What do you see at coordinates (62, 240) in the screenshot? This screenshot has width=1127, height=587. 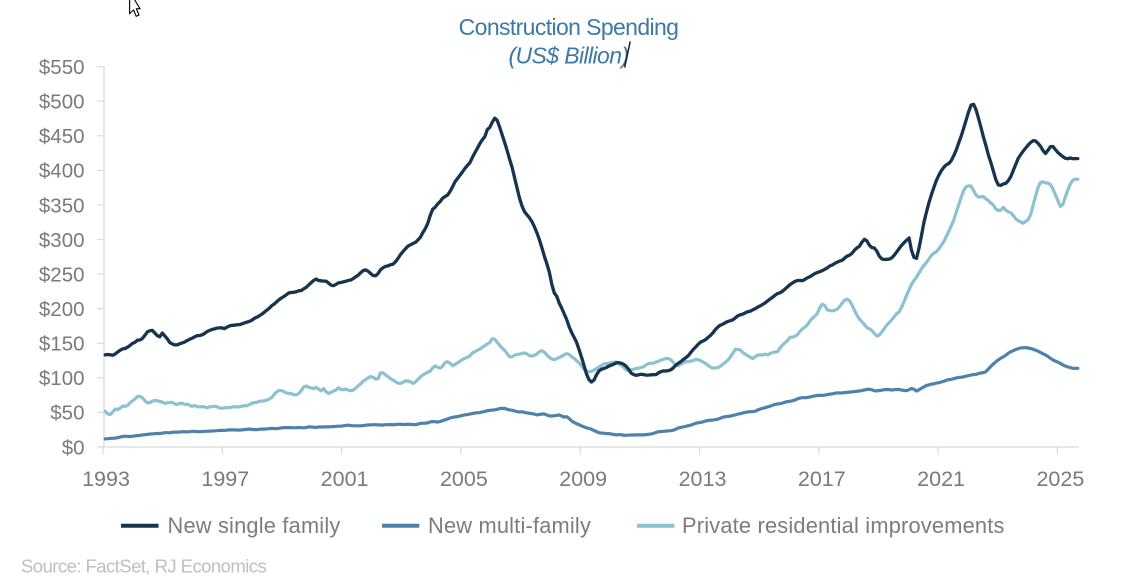 I see `svg-text: $300` at bounding box center [62, 240].